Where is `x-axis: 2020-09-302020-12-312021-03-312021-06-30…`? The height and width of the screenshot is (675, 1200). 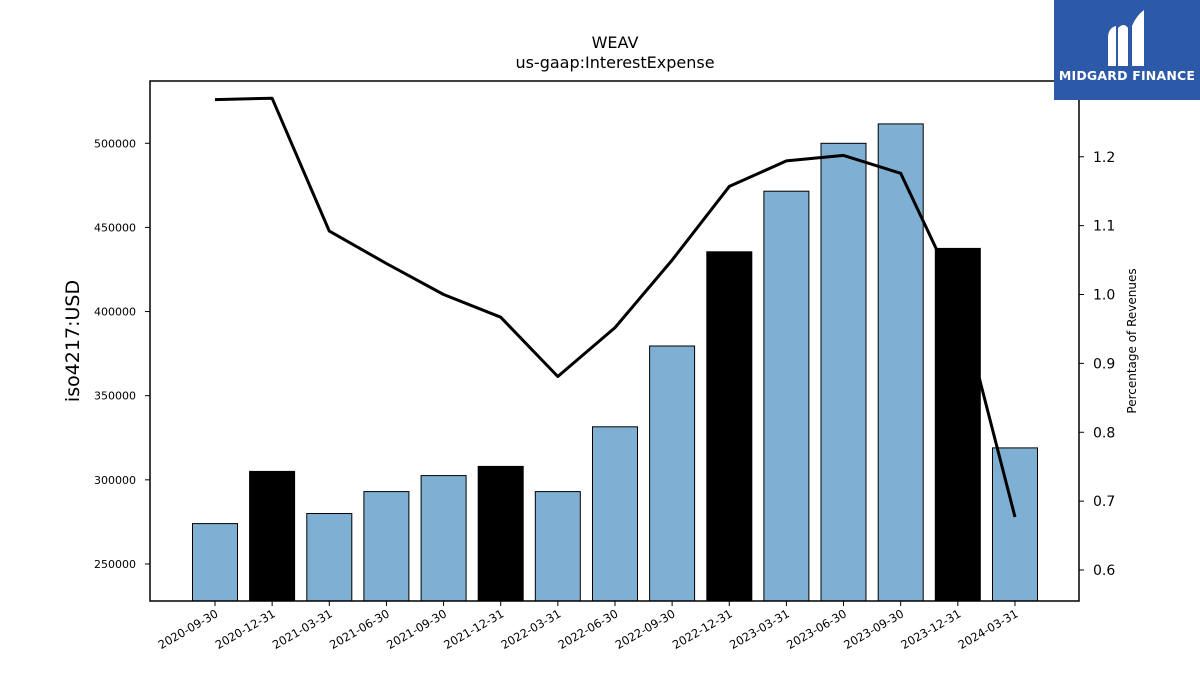
x-axis: 2020-09-302020-12-312021-03-312021-06-30… is located at coordinates (588, 626).